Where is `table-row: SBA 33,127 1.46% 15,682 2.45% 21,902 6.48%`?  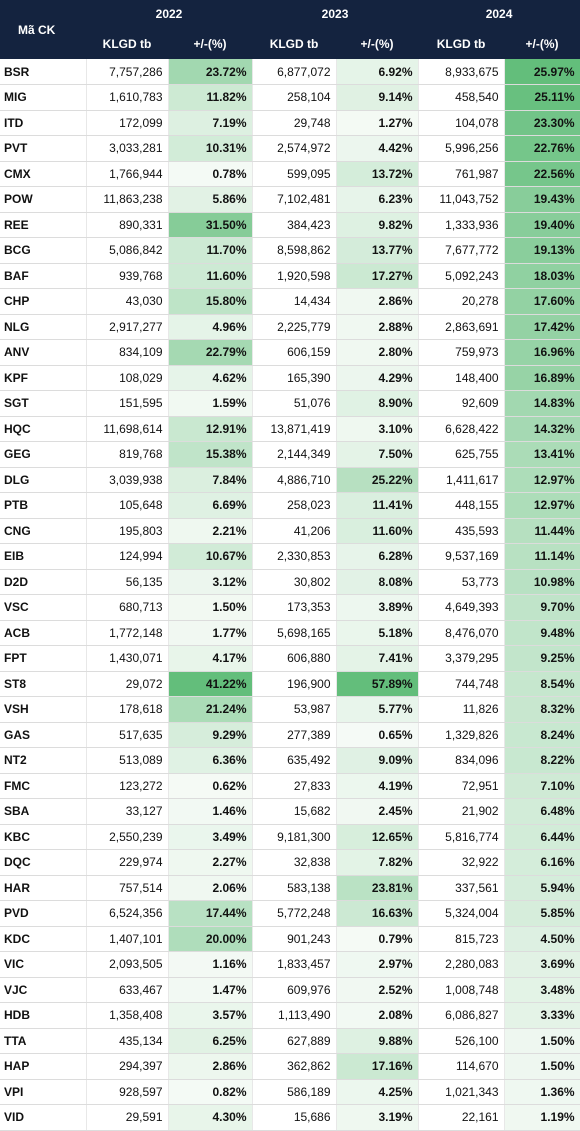 table-row: SBA 33,127 1.46% 15,682 2.45% 21,902 6.48% is located at coordinates (290, 811).